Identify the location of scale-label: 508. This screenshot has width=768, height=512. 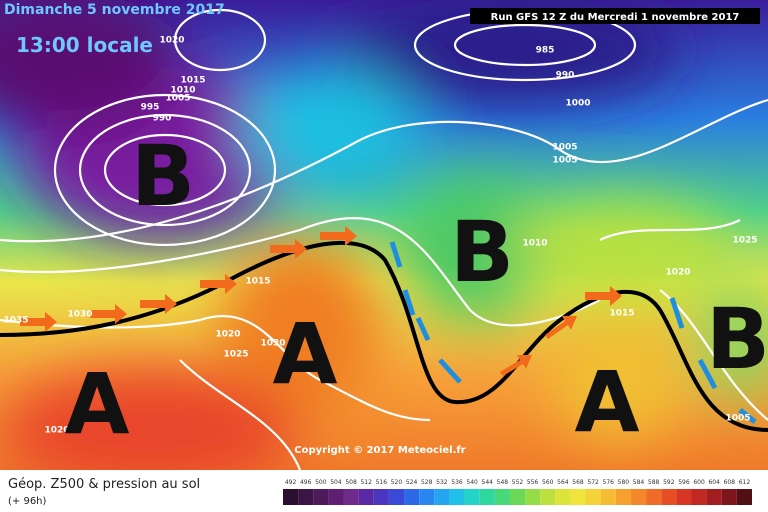
(351, 482).